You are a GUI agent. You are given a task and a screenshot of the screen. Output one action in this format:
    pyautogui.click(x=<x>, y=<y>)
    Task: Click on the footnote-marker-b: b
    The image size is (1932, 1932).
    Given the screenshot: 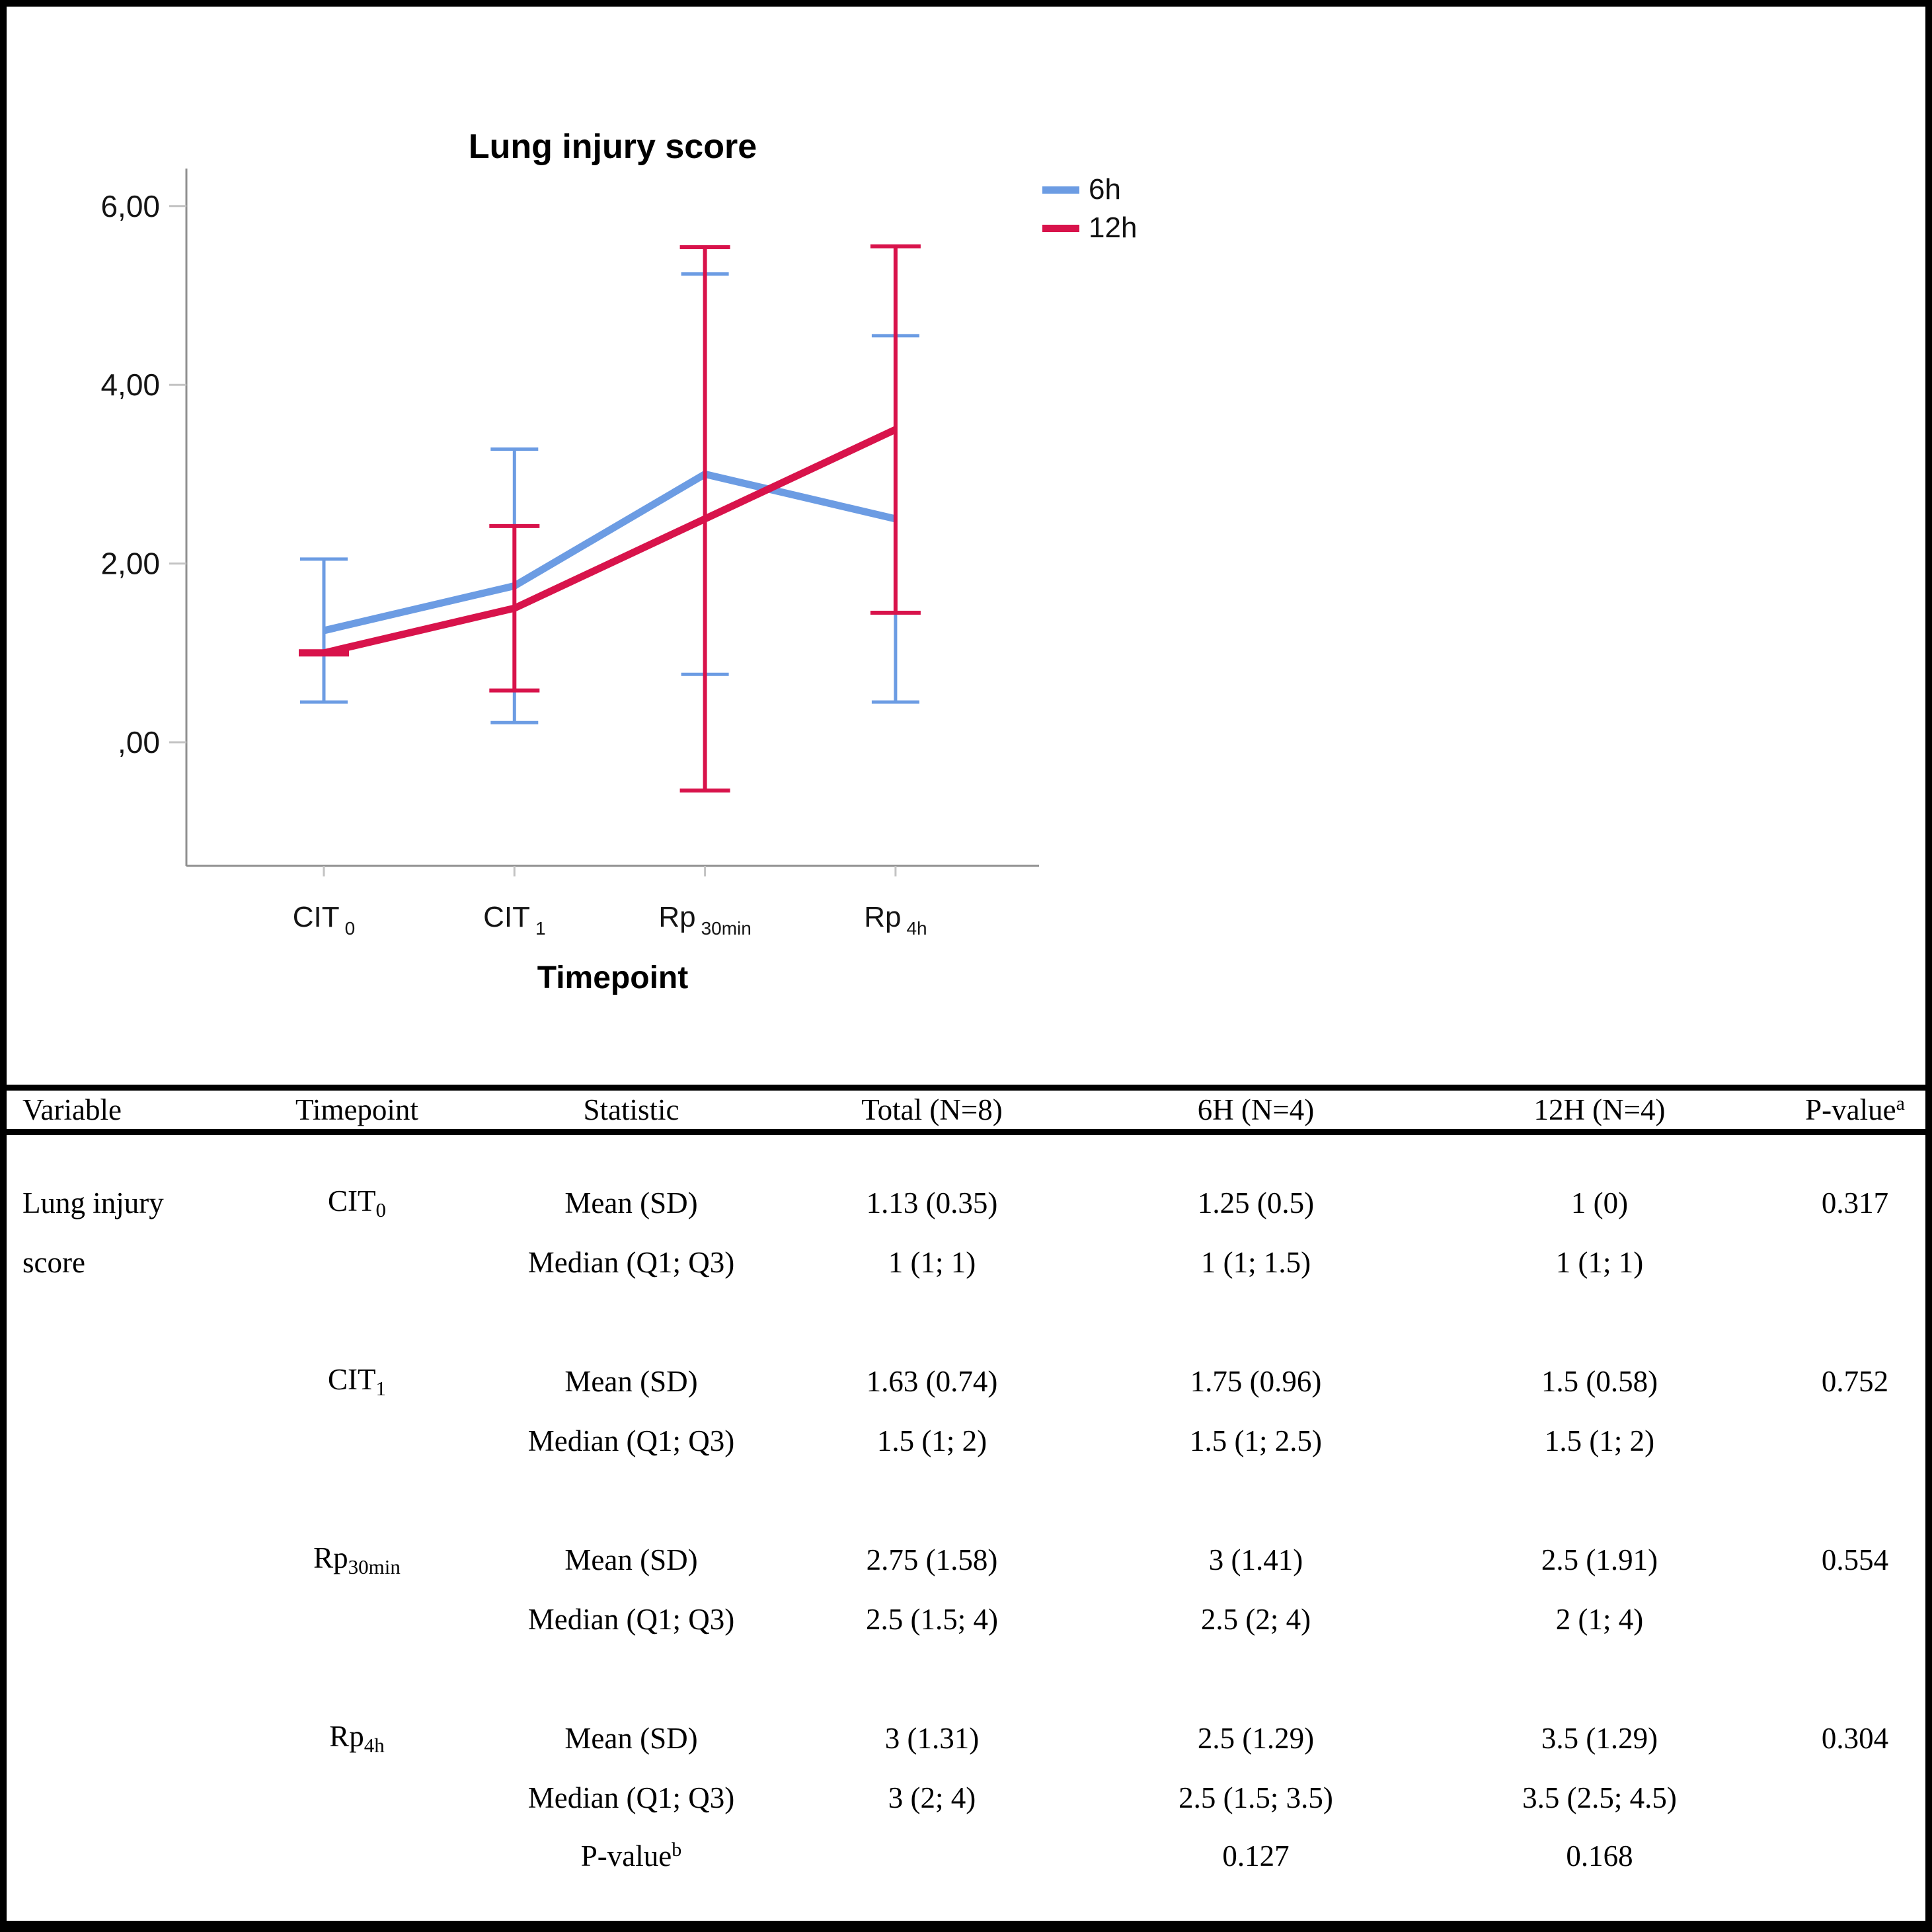 What is the action you would take?
    pyautogui.click(x=677, y=1850)
    